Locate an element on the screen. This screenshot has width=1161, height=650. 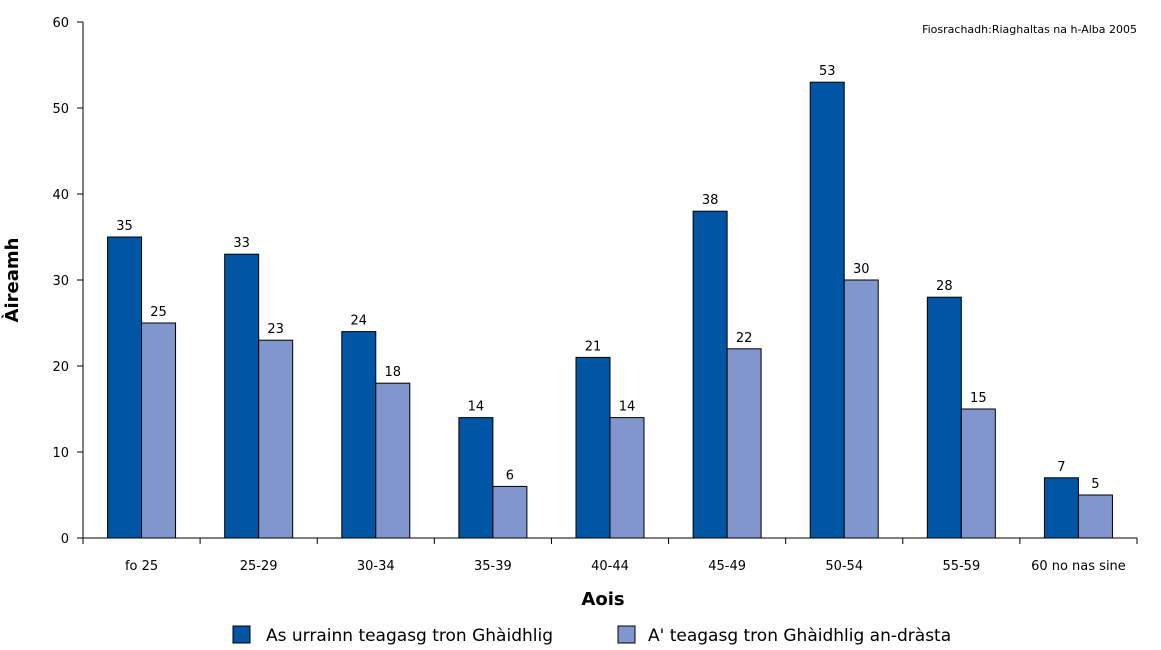
data-label-series-2-5: 22 is located at coordinates (744, 338).